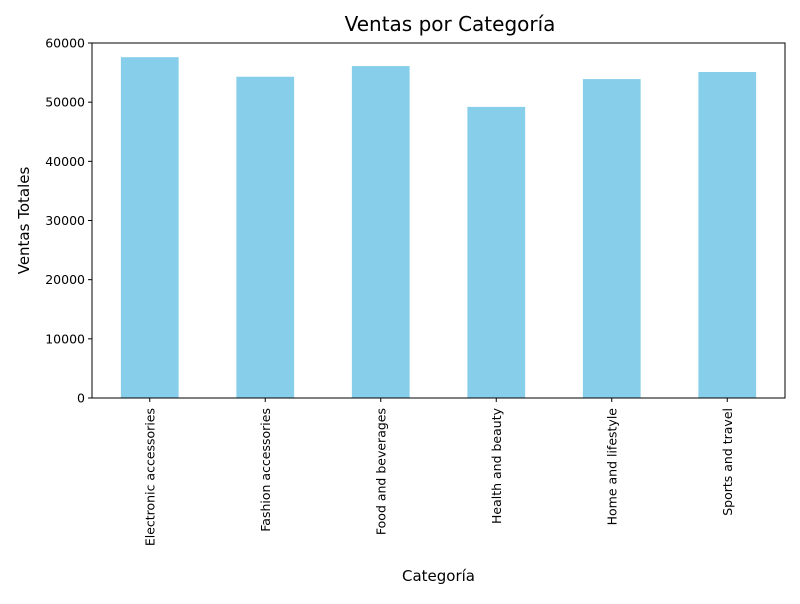 The image size is (800, 604). What do you see at coordinates (65, 161) in the screenshot?
I see `y-tick-label: 40000` at bounding box center [65, 161].